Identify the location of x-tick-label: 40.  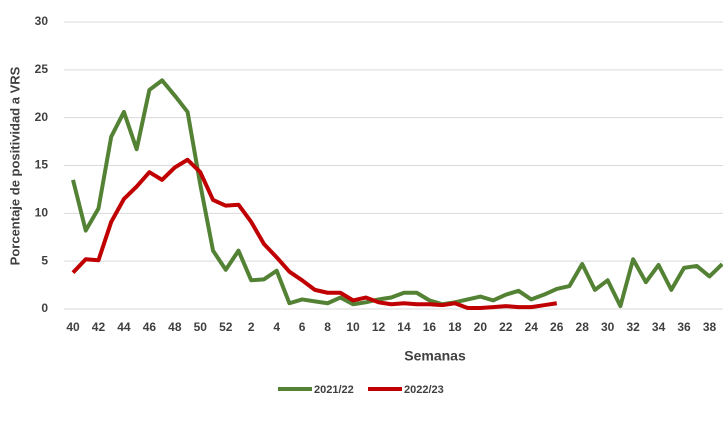
(73, 327).